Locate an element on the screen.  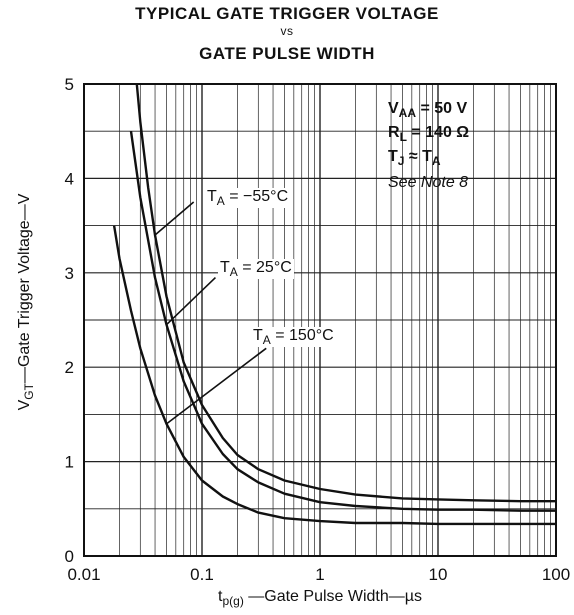
condition-note: See Note 8 is located at coordinates (428, 182).